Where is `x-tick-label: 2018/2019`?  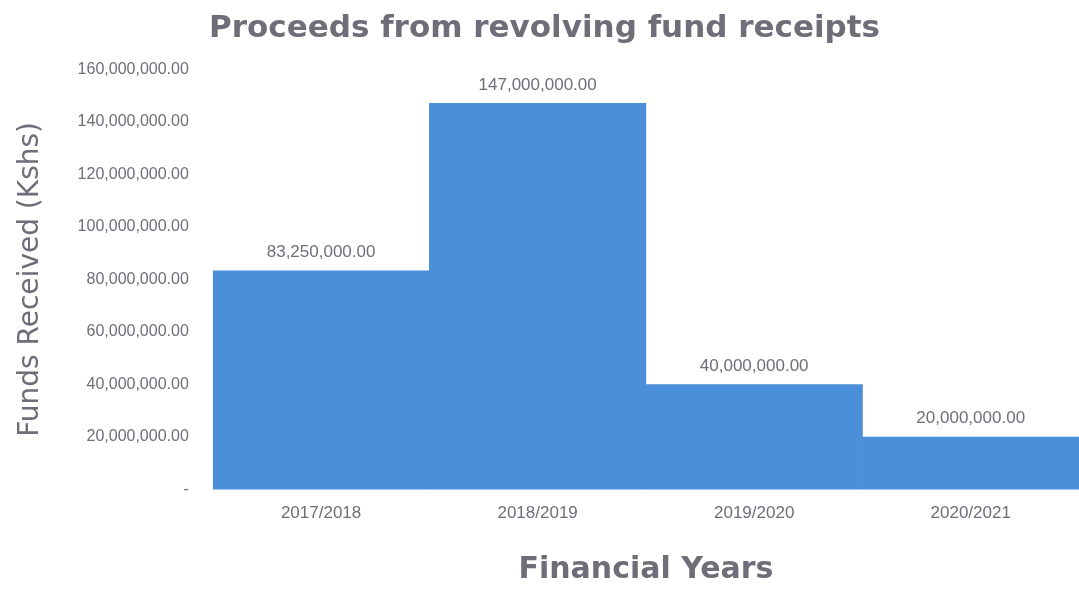 x-tick-label: 2018/2019 is located at coordinates (537, 513).